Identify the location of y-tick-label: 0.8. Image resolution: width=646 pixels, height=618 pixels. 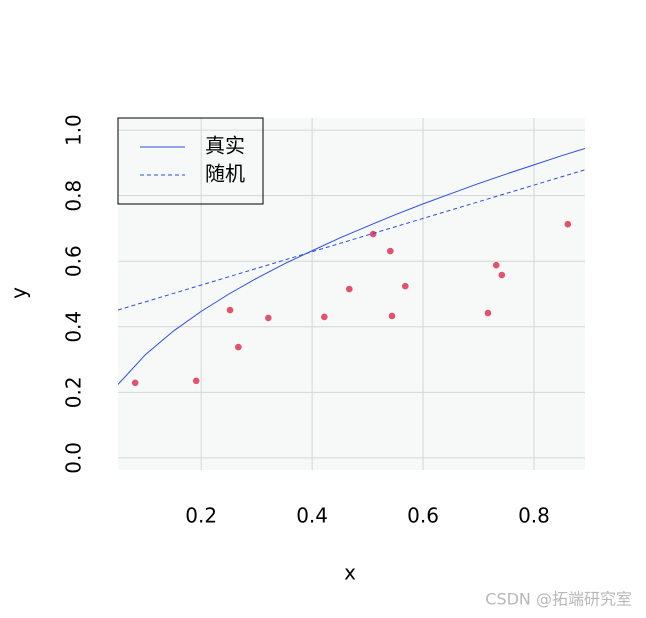
(74, 196).